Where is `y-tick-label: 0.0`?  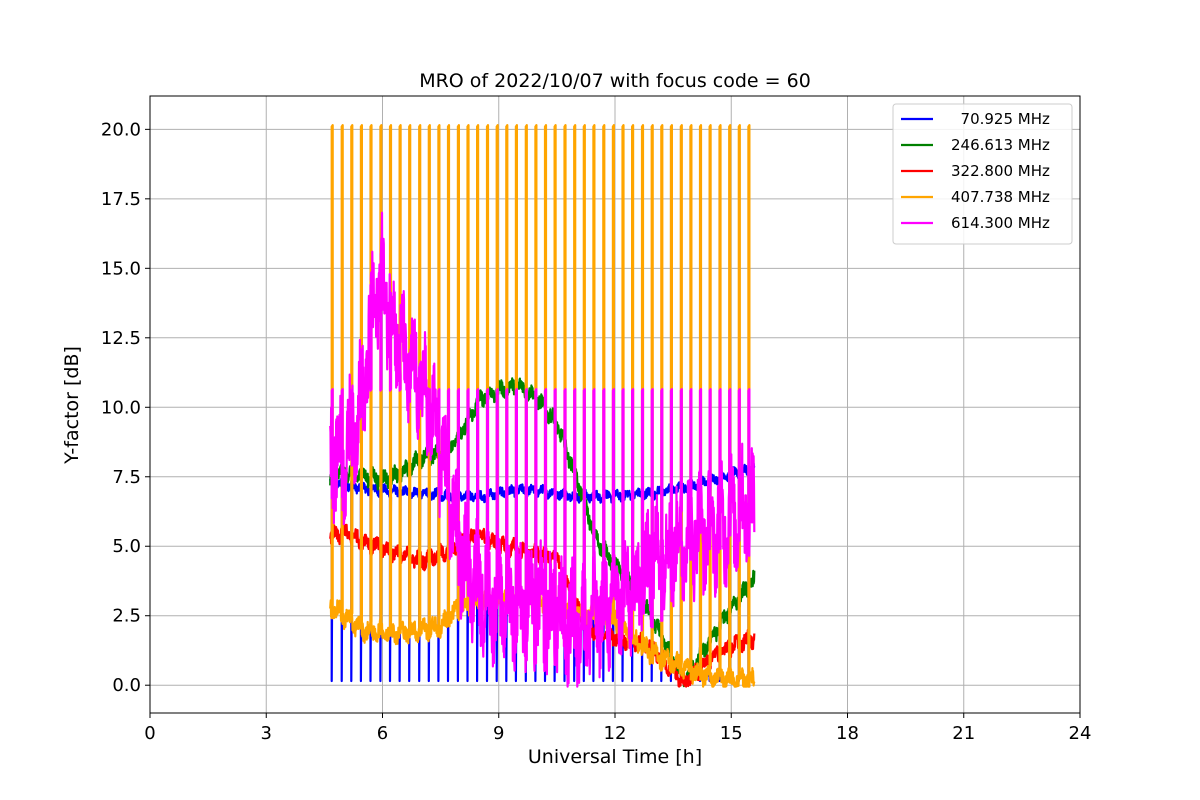
y-tick-label: 0.0 is located at coordinates (126, 685).